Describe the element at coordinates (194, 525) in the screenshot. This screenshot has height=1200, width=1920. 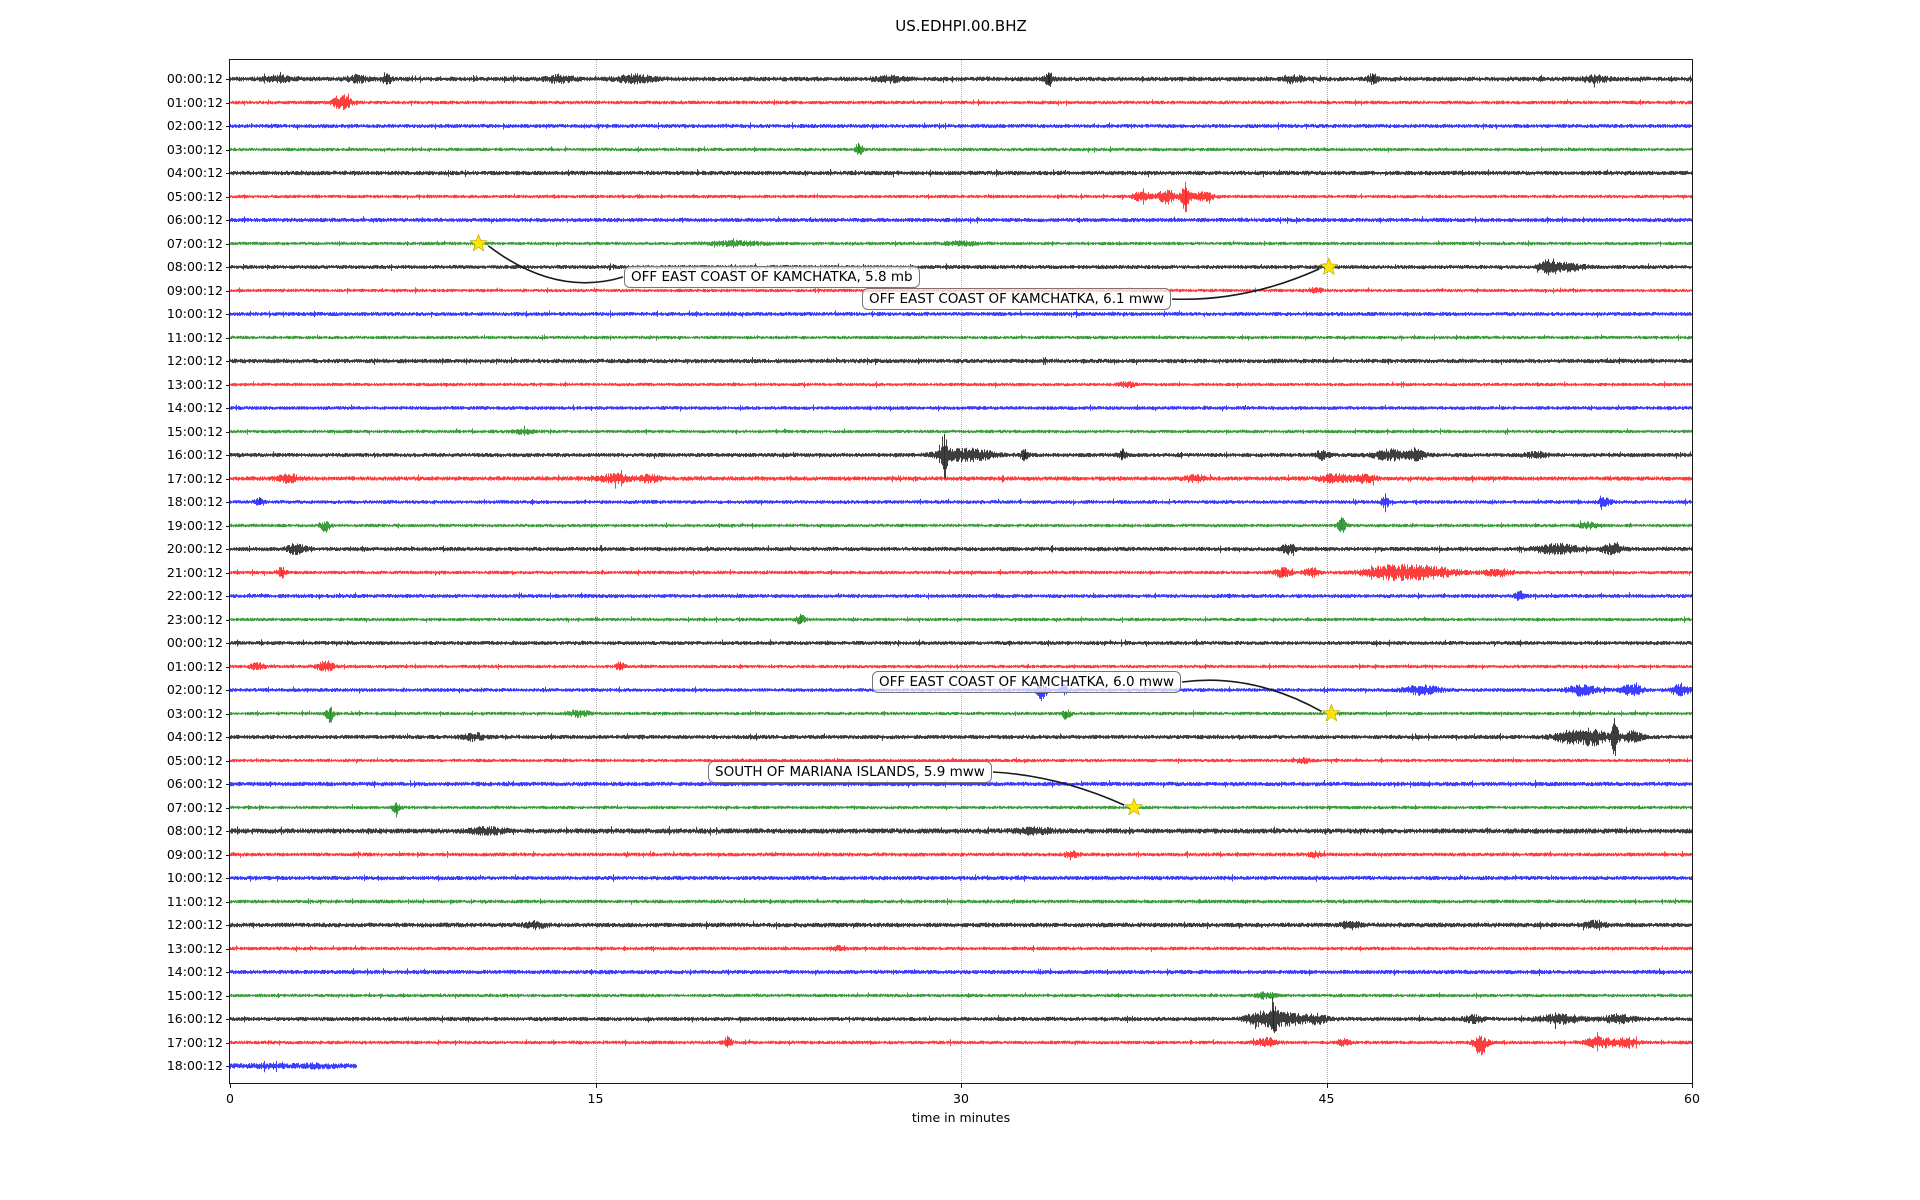
I see `y-tick-label: 19:00:12` at that location.